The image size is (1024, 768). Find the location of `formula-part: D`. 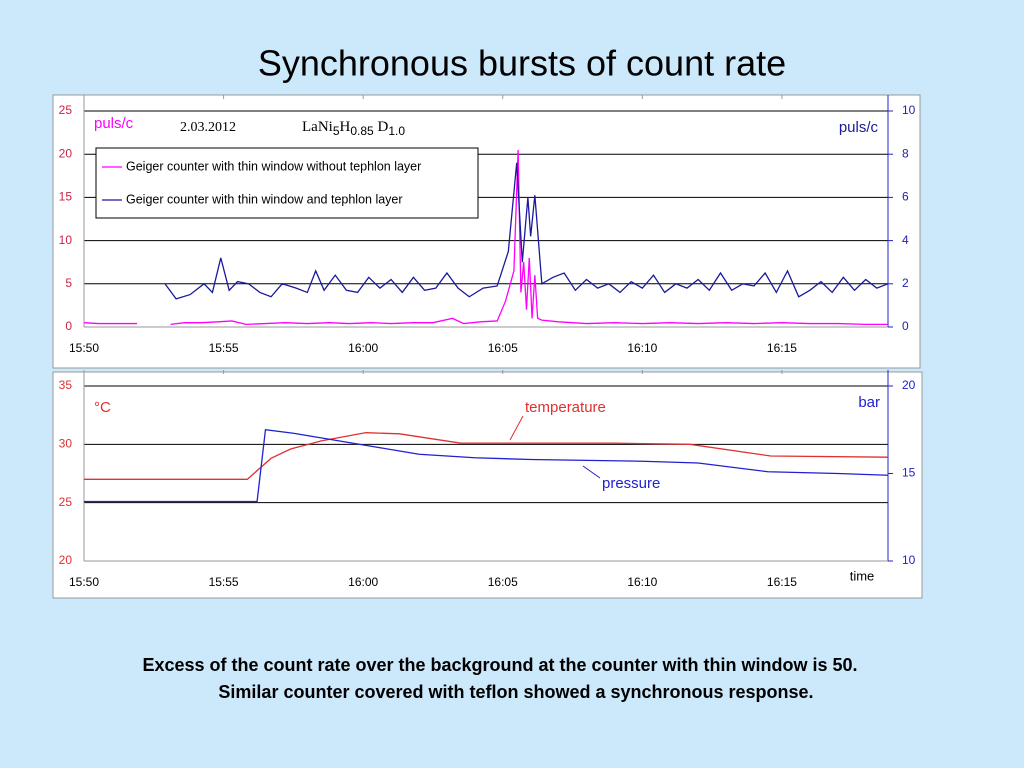

formula-part: D is located at coordinates (381, 127).